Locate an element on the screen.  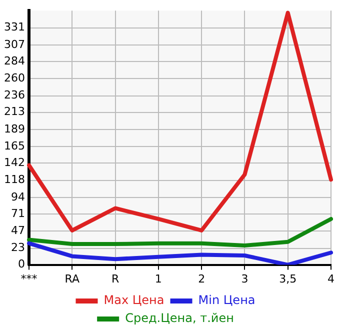
x-tick-label: 3 is located at coordinates (244, 279).